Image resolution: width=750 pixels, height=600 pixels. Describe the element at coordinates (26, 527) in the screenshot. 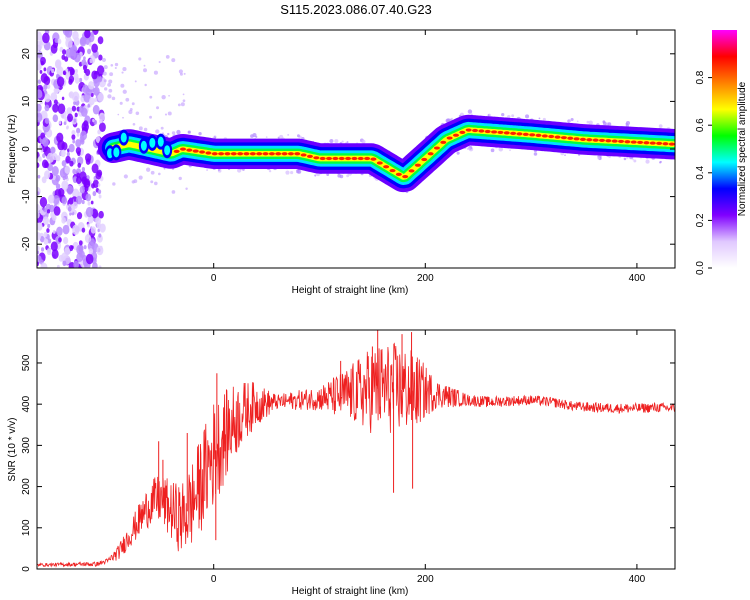

I see `snr-y-tick-label: 100` at that location.